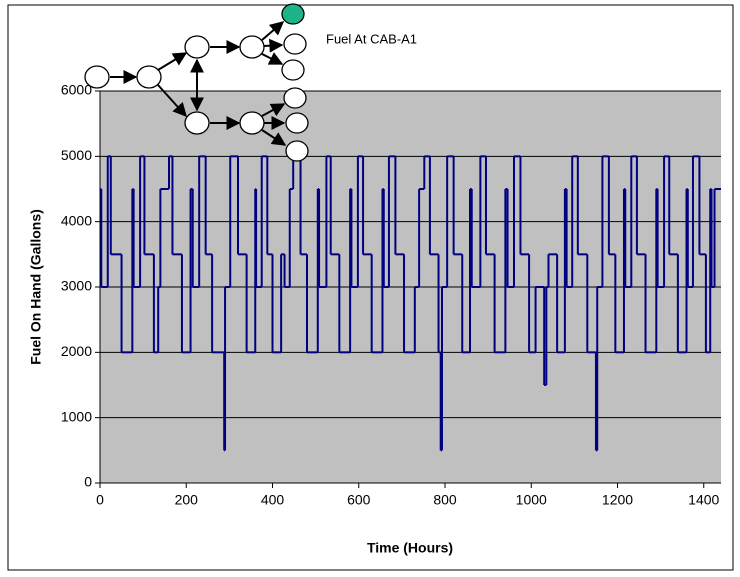 The image size is (740, 577). What do you see at coordinates (76, 351) in the screenshot?
I see `y-tick-label: 2000` at bounding box center [76, 351].